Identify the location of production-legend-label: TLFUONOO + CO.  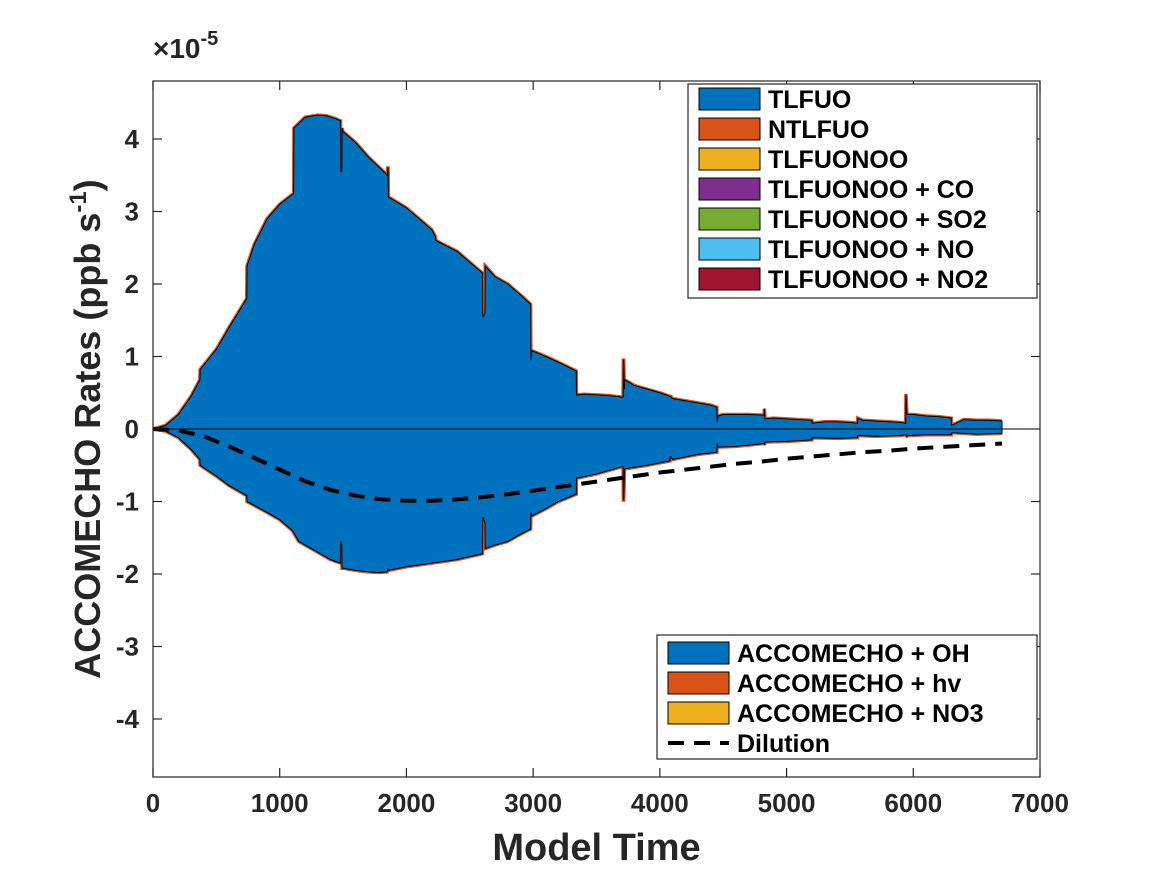
(871, 190).